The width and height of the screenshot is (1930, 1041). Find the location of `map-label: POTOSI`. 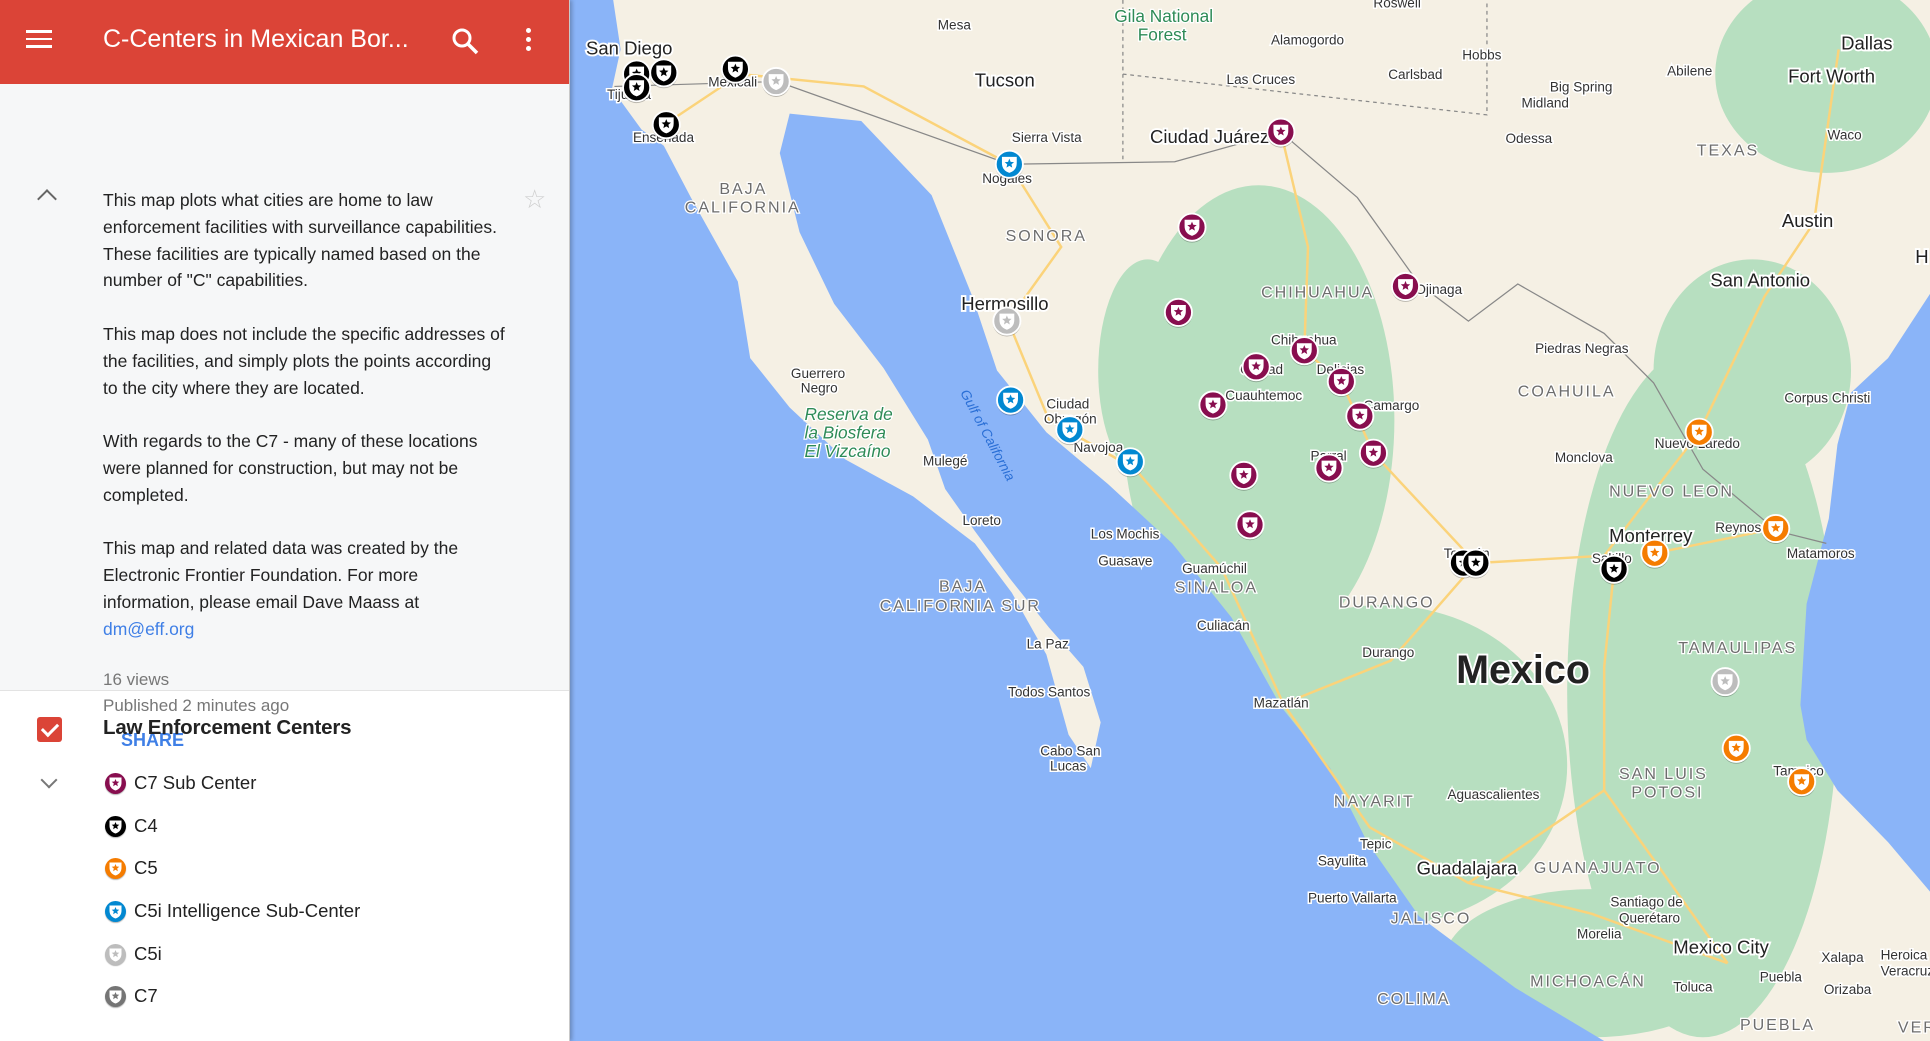

map-label: POTOSI is located at coordinates (1667, 793).